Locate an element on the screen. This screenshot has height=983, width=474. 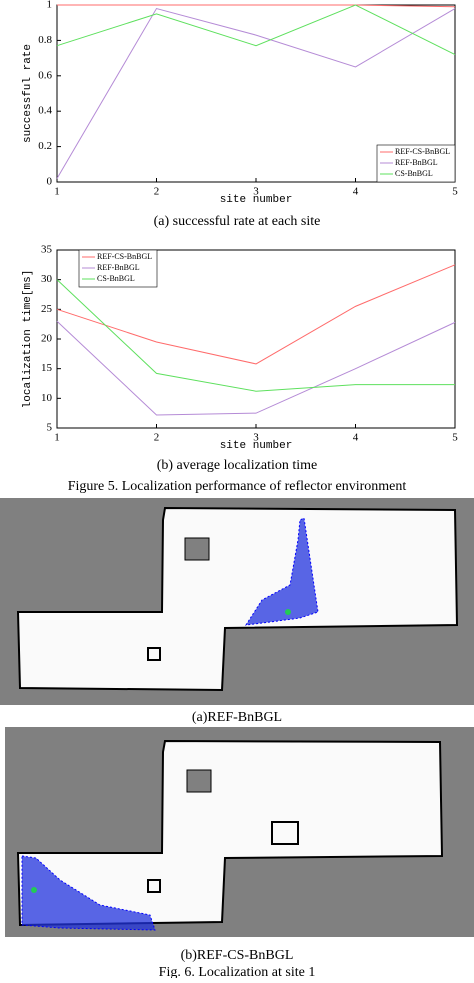
y-tick-label: 30 is located at coordinates (47, 279).